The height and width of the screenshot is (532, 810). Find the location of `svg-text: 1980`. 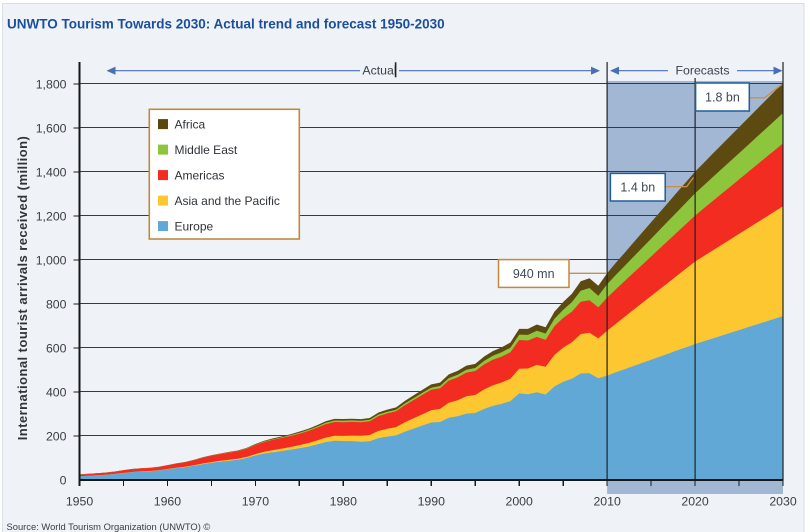

svg-text: 1980 is located at coordinates (344, 502).